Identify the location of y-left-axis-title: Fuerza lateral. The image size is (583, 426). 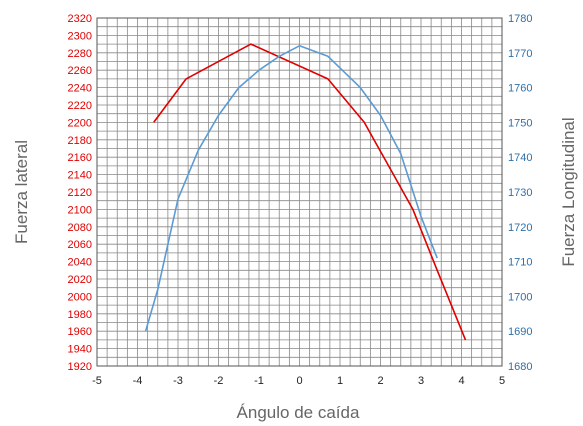
(21, 192).